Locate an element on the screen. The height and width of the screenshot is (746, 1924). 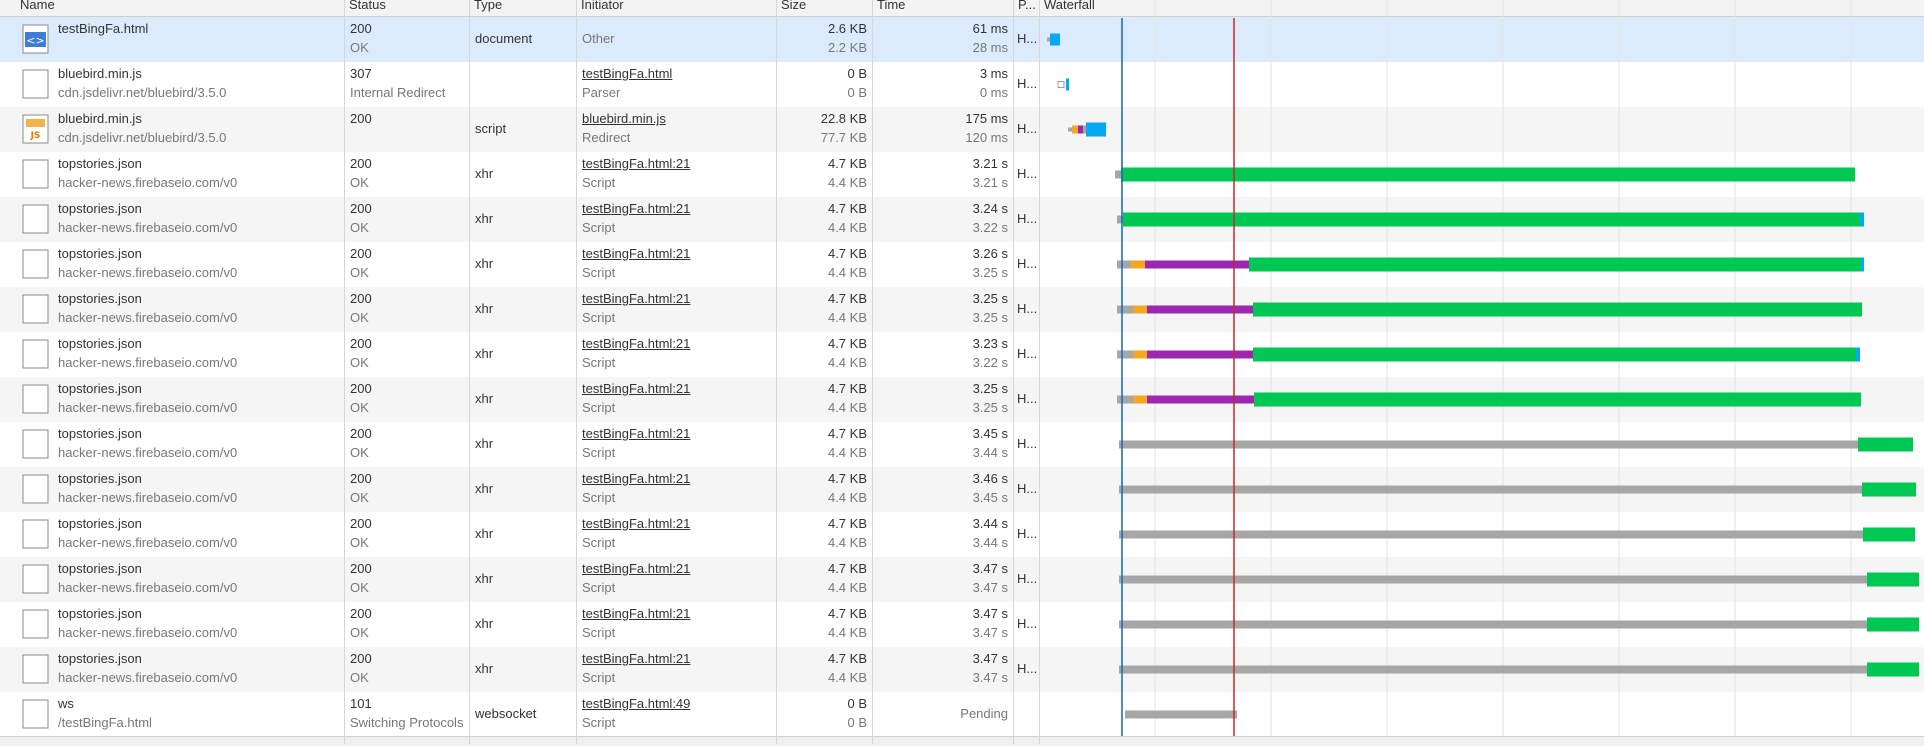
name-cell: ws/testBingFa.html is located at coordinates (172, 714).